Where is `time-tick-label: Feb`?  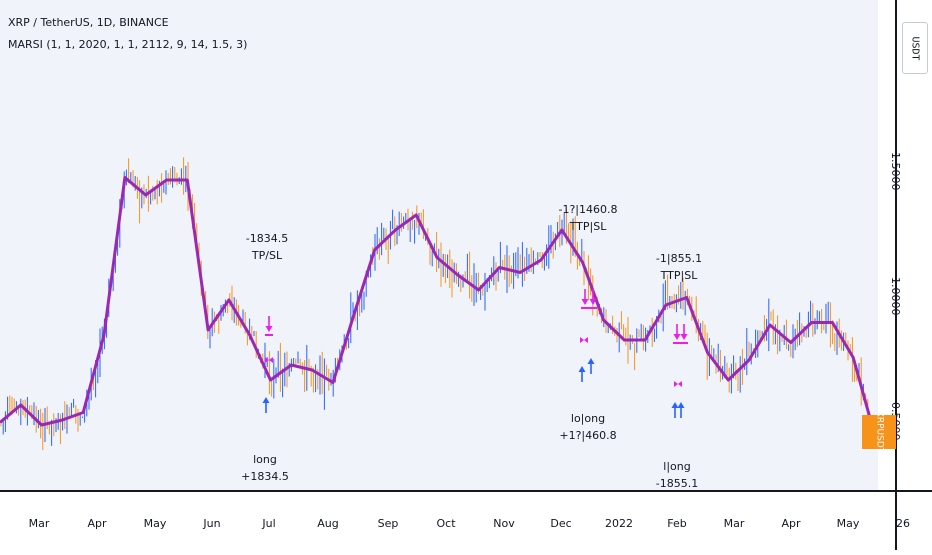
time-tick-label: Feb is located at coordinates (677, 523).